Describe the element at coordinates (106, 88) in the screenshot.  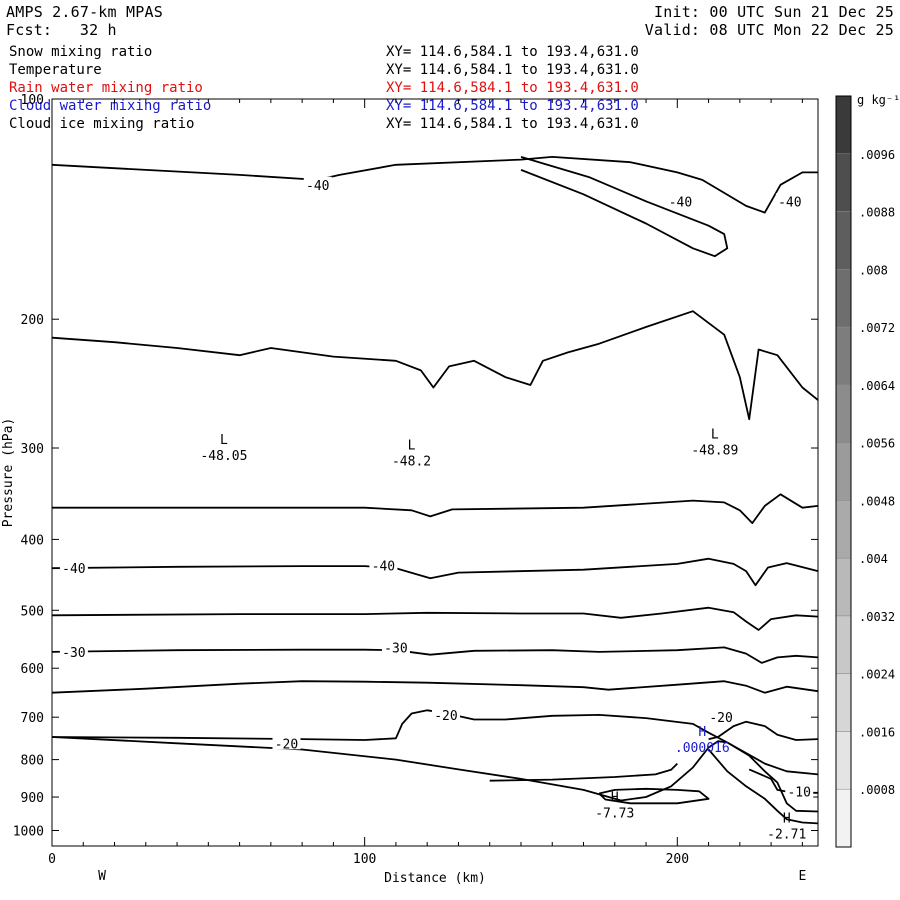
I see `legend-entry: Rain water mixing ratio` at that location.